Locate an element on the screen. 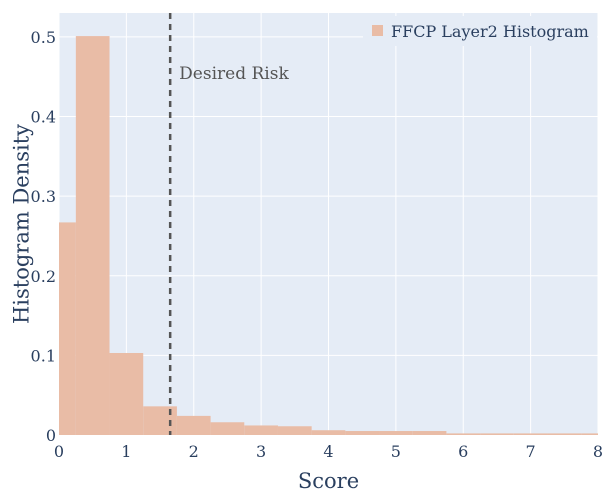 The height and width of the screenshot is (499, 615). y-tick-label: 0 is located at coordinates (51, 435).